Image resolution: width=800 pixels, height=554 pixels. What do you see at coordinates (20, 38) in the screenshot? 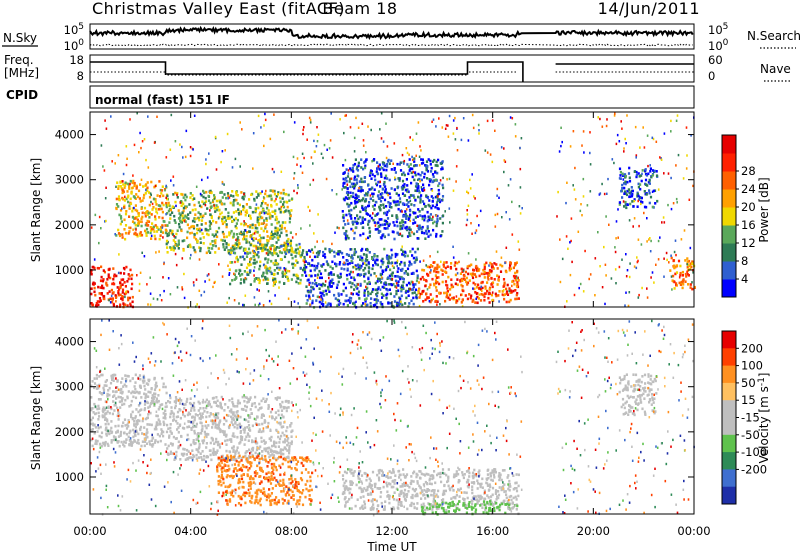
I see `nsky-label: N.Sky` at bounding box center [20, 38].